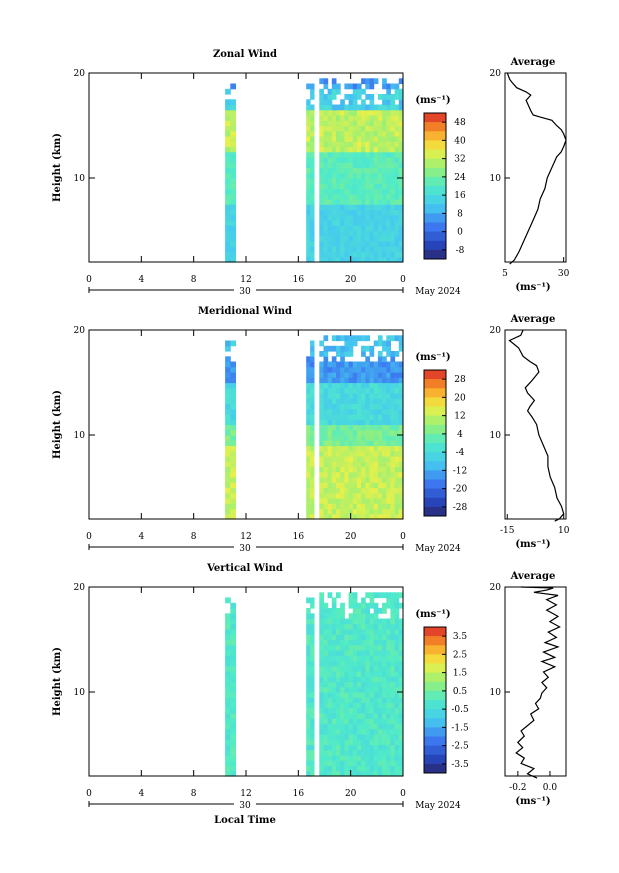 The image size is (619, 873). Describe the element at coordinates (435, 420) in the screenshot. I see `colorbar-segment` at that location.